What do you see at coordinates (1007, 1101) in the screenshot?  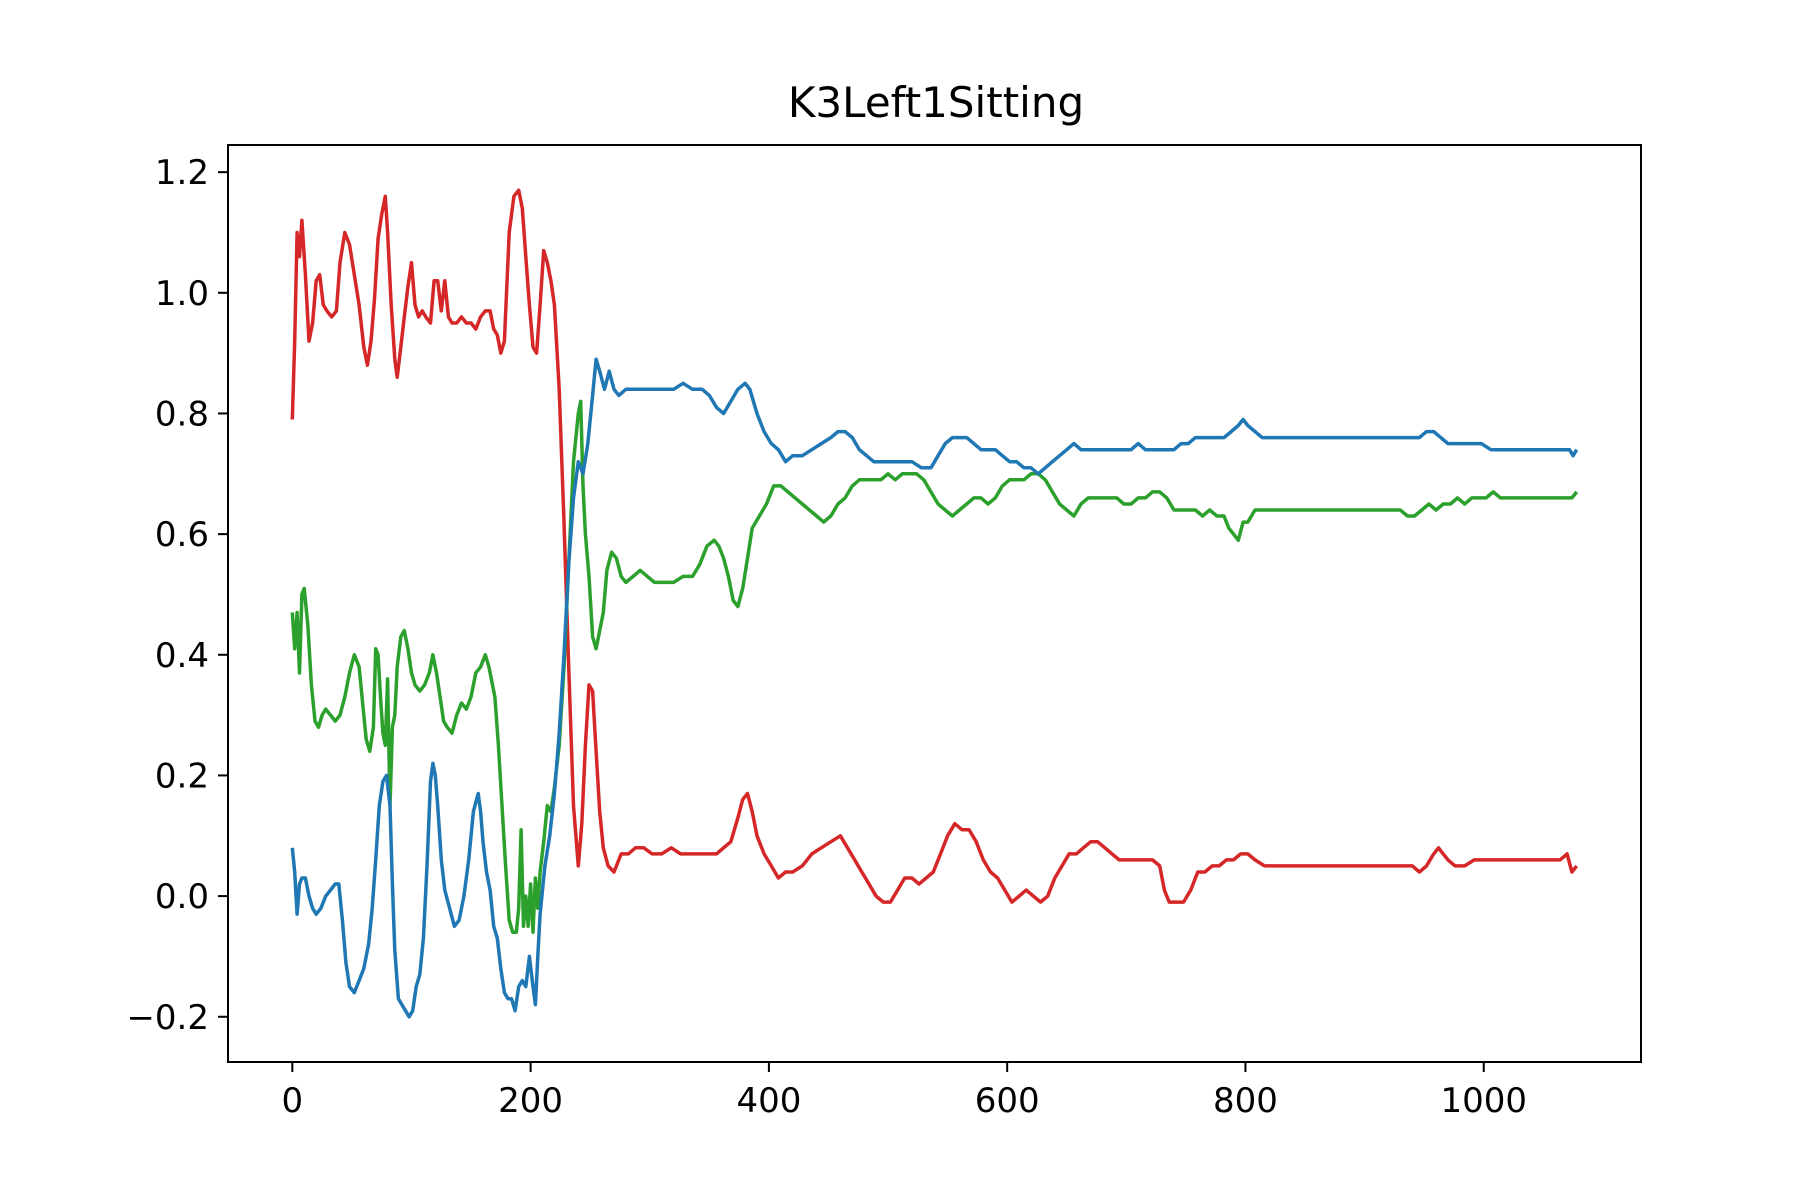 I see `x-tick-label: 600` at bounding box center [1007, 1101].